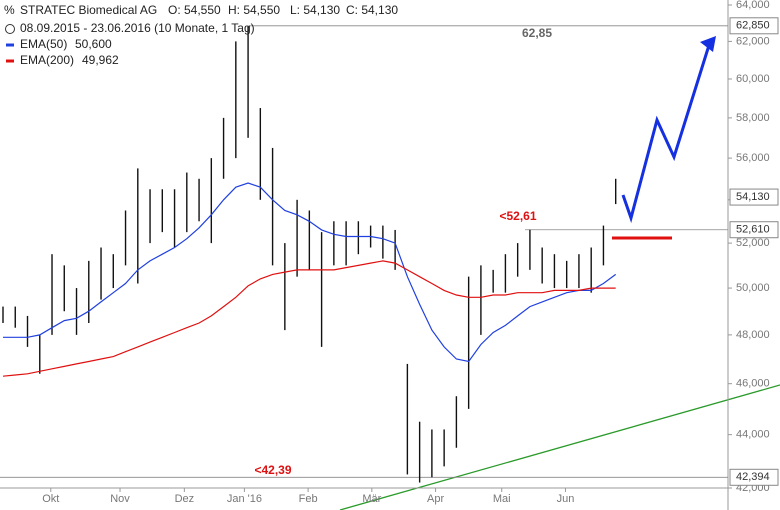 The height and width of the screenshot is (510, 780). I want to click on x-tick-label: Okt, so click(50, 499).